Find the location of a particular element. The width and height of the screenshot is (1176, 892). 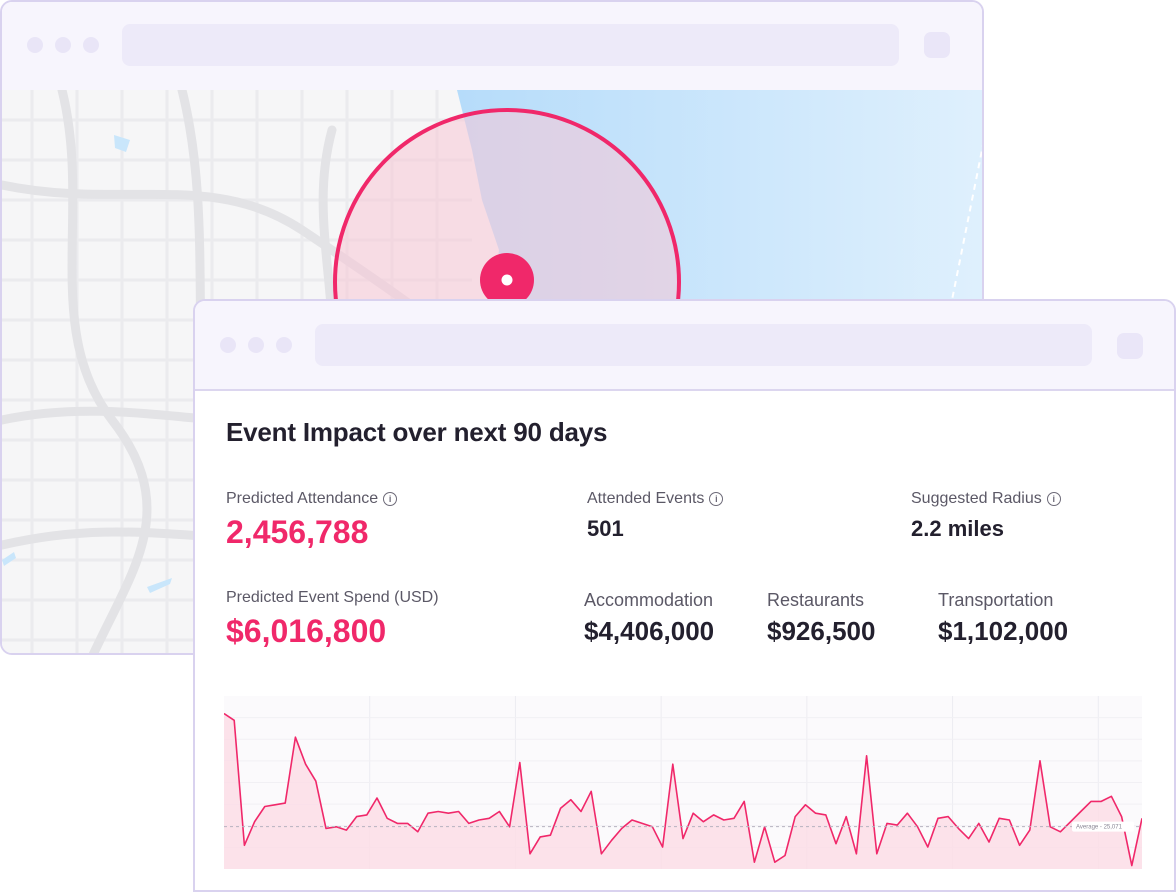

average-label-background is located at coordinates (1103, 826).